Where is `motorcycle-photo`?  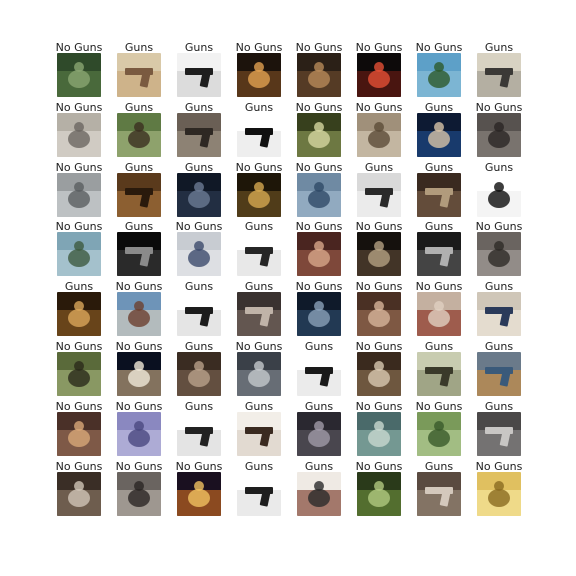
motorcycle-photo is located at coordinates (439, 314).